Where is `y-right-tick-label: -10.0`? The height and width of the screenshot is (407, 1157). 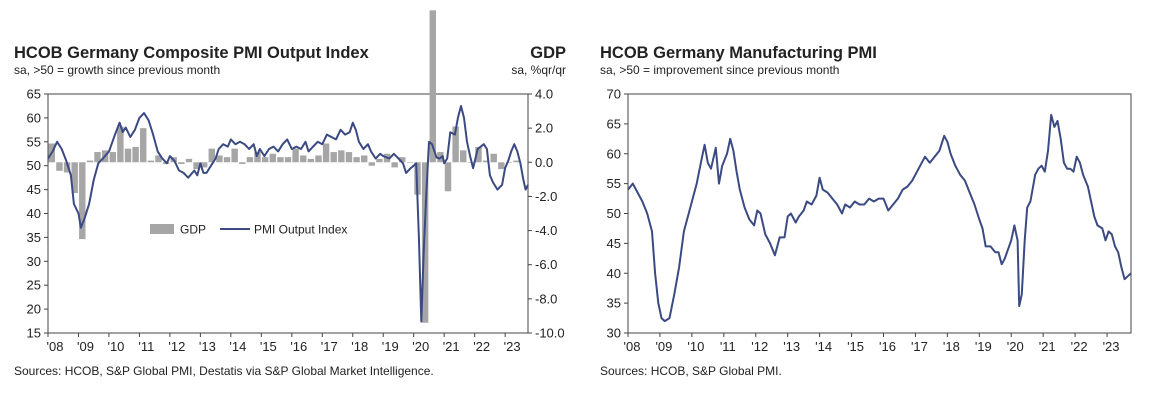 y-right-tick-label: -10.0 is located at coordinates (550, 333).